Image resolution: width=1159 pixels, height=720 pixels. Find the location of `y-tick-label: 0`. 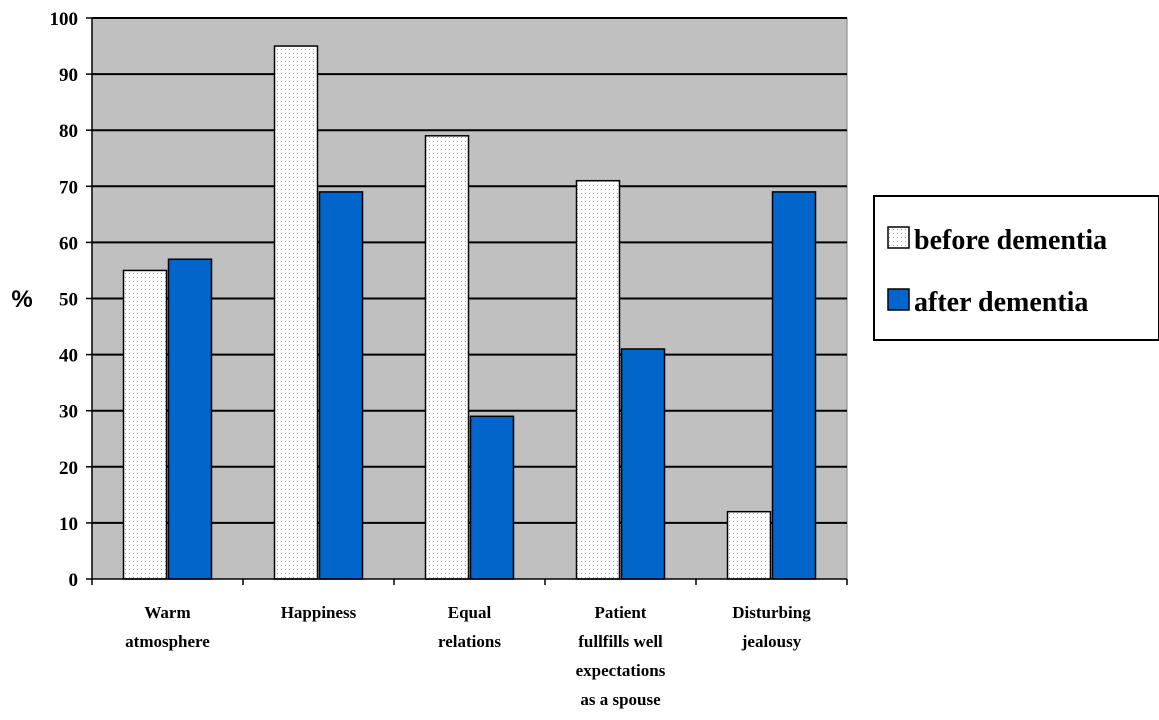

y-tick-label: 0 is located at coordinates (74, 580).